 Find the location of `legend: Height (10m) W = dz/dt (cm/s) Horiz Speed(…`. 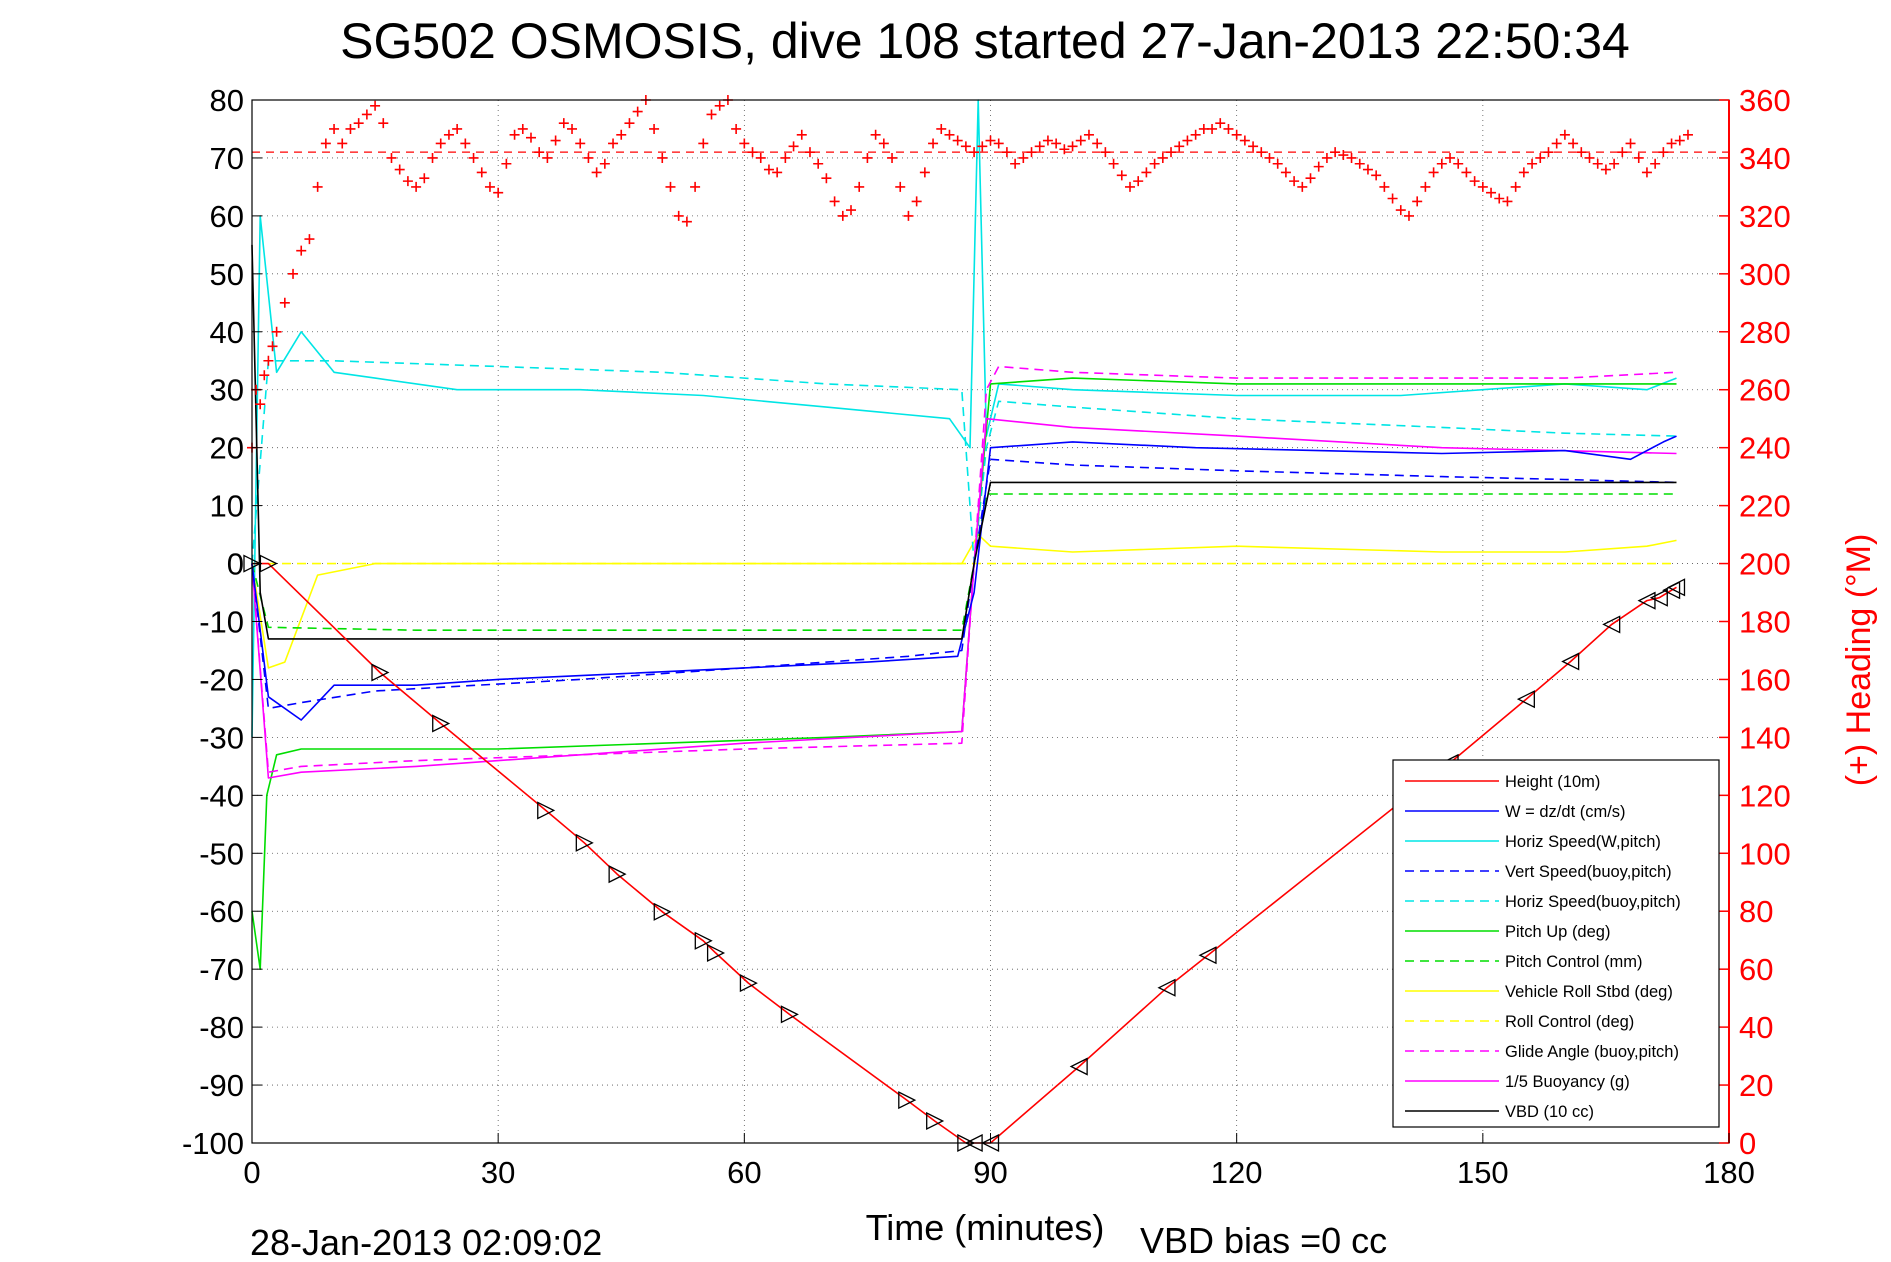

legend: Height (10m) W = dz/dt (cm/s) Horiz Speed(… is located at coordinates (1556, 943).